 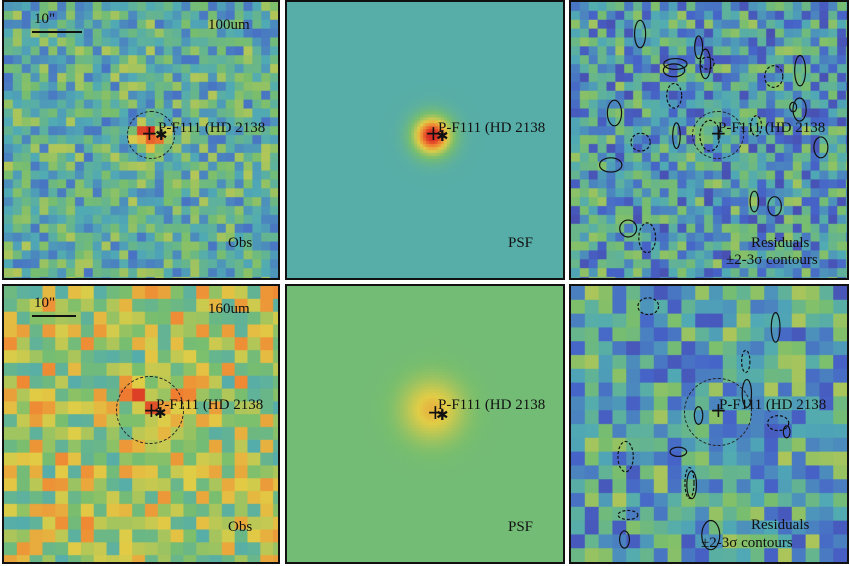 I want to click on band-label: 100um, so click(x=229, y=25).